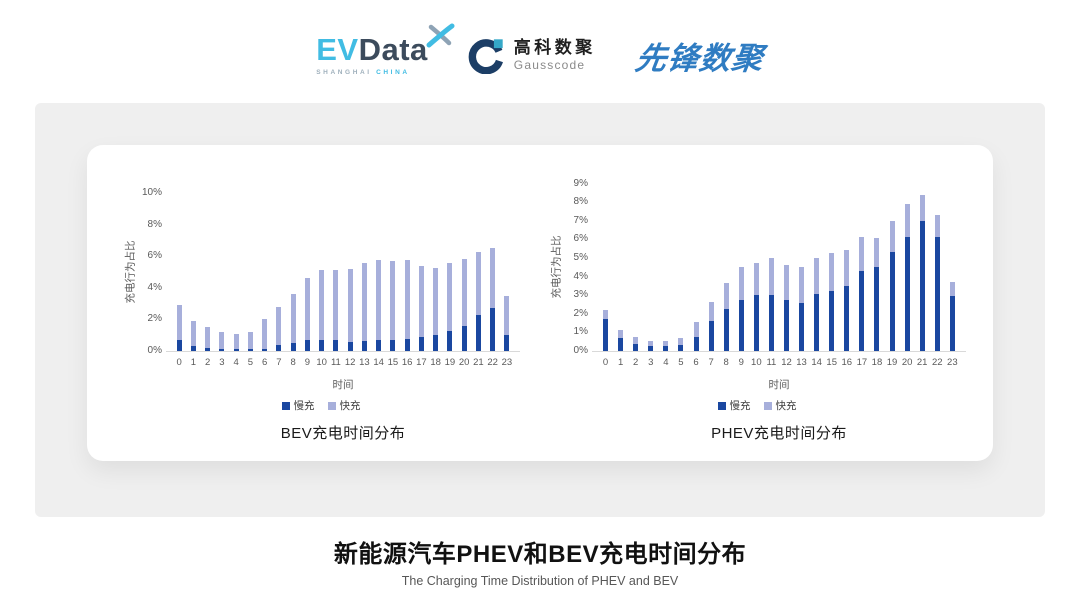  What do you see at coordinates (580, 295) in the screenshot?
I see `y-tick-label: 3%` at bounding box center [580, 295].